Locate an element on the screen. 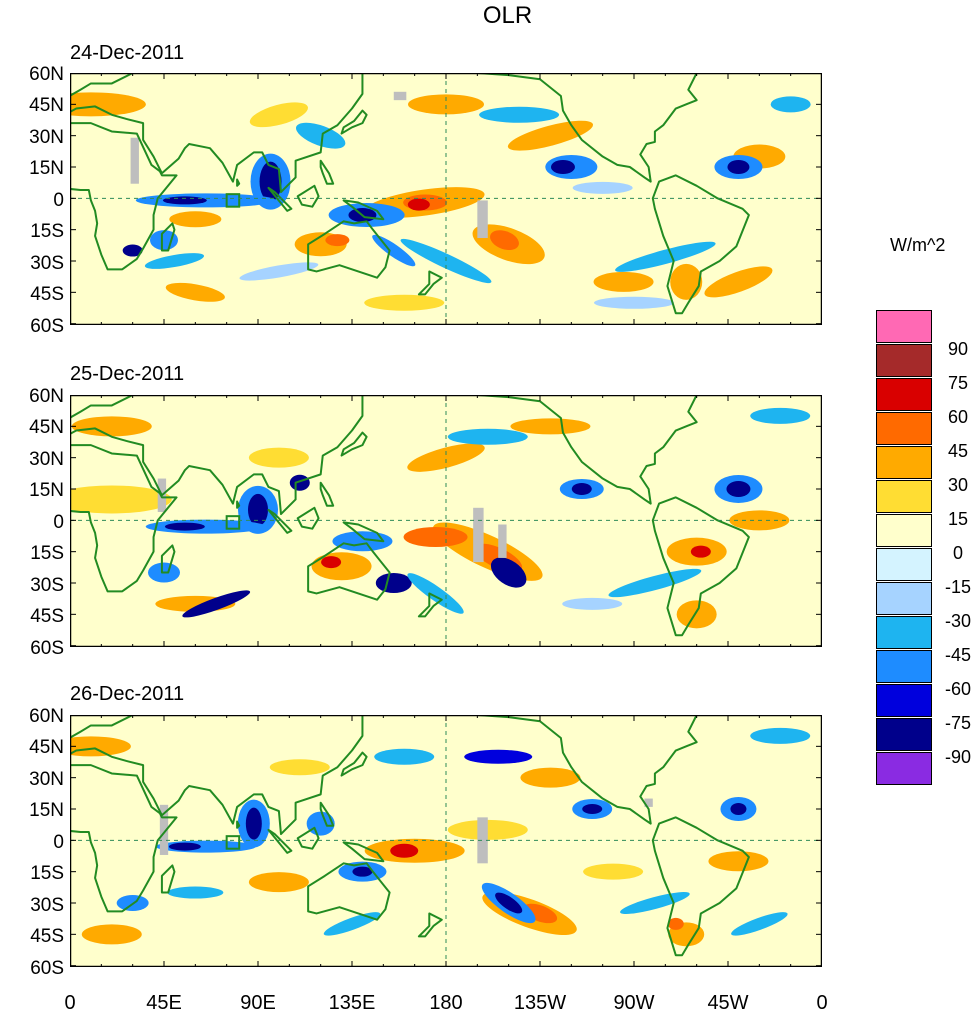 The image size is (980, 1015). lon-label: 90E is located at coordinates (258, 1003).